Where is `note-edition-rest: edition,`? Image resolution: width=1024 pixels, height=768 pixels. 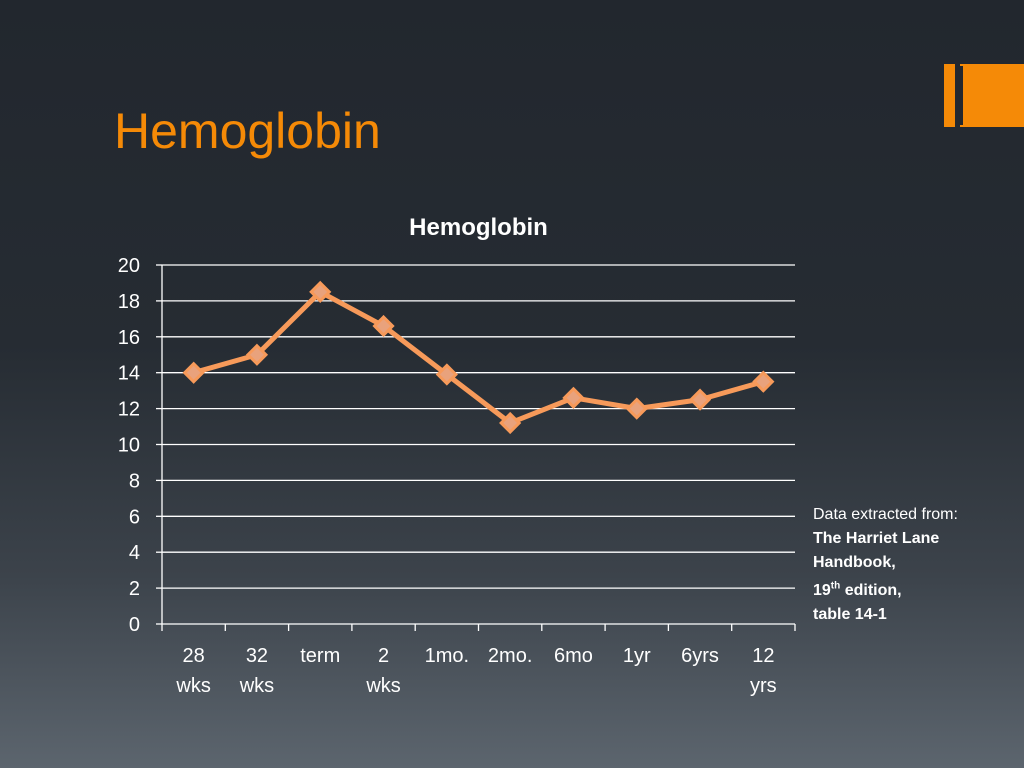 note-edition-rest: edition, is located at coordinates (871, 591).